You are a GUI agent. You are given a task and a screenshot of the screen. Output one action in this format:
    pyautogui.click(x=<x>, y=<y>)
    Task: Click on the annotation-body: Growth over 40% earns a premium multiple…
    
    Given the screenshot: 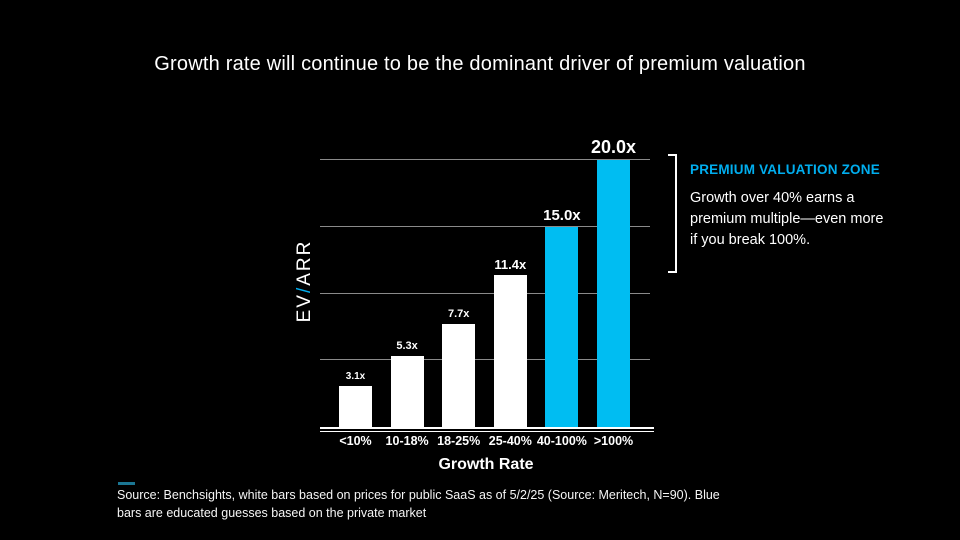 What is the action you would take?
    pyautogui.click(x=787, y=219)
    